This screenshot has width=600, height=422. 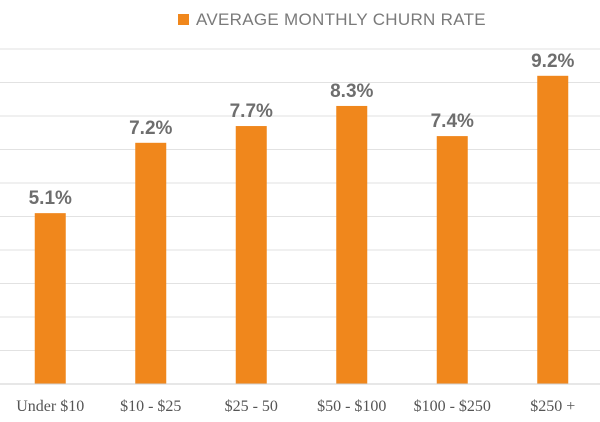 I want to click on x-tick-label: Under $10, so click(x=50, y=406).